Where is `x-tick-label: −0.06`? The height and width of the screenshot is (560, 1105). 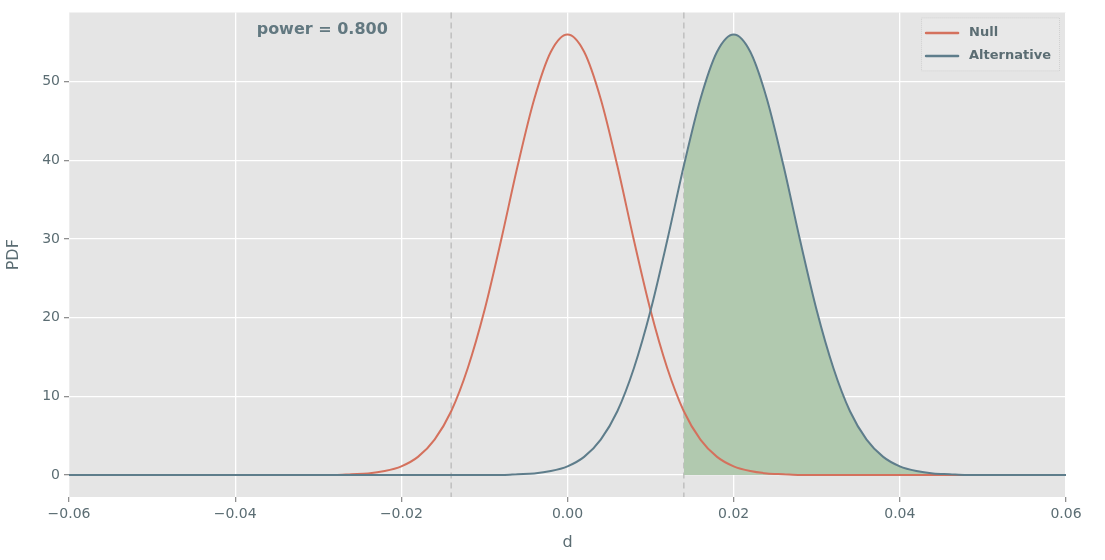
x-tick-label: −0.06 is located at coordinates (69, 513).